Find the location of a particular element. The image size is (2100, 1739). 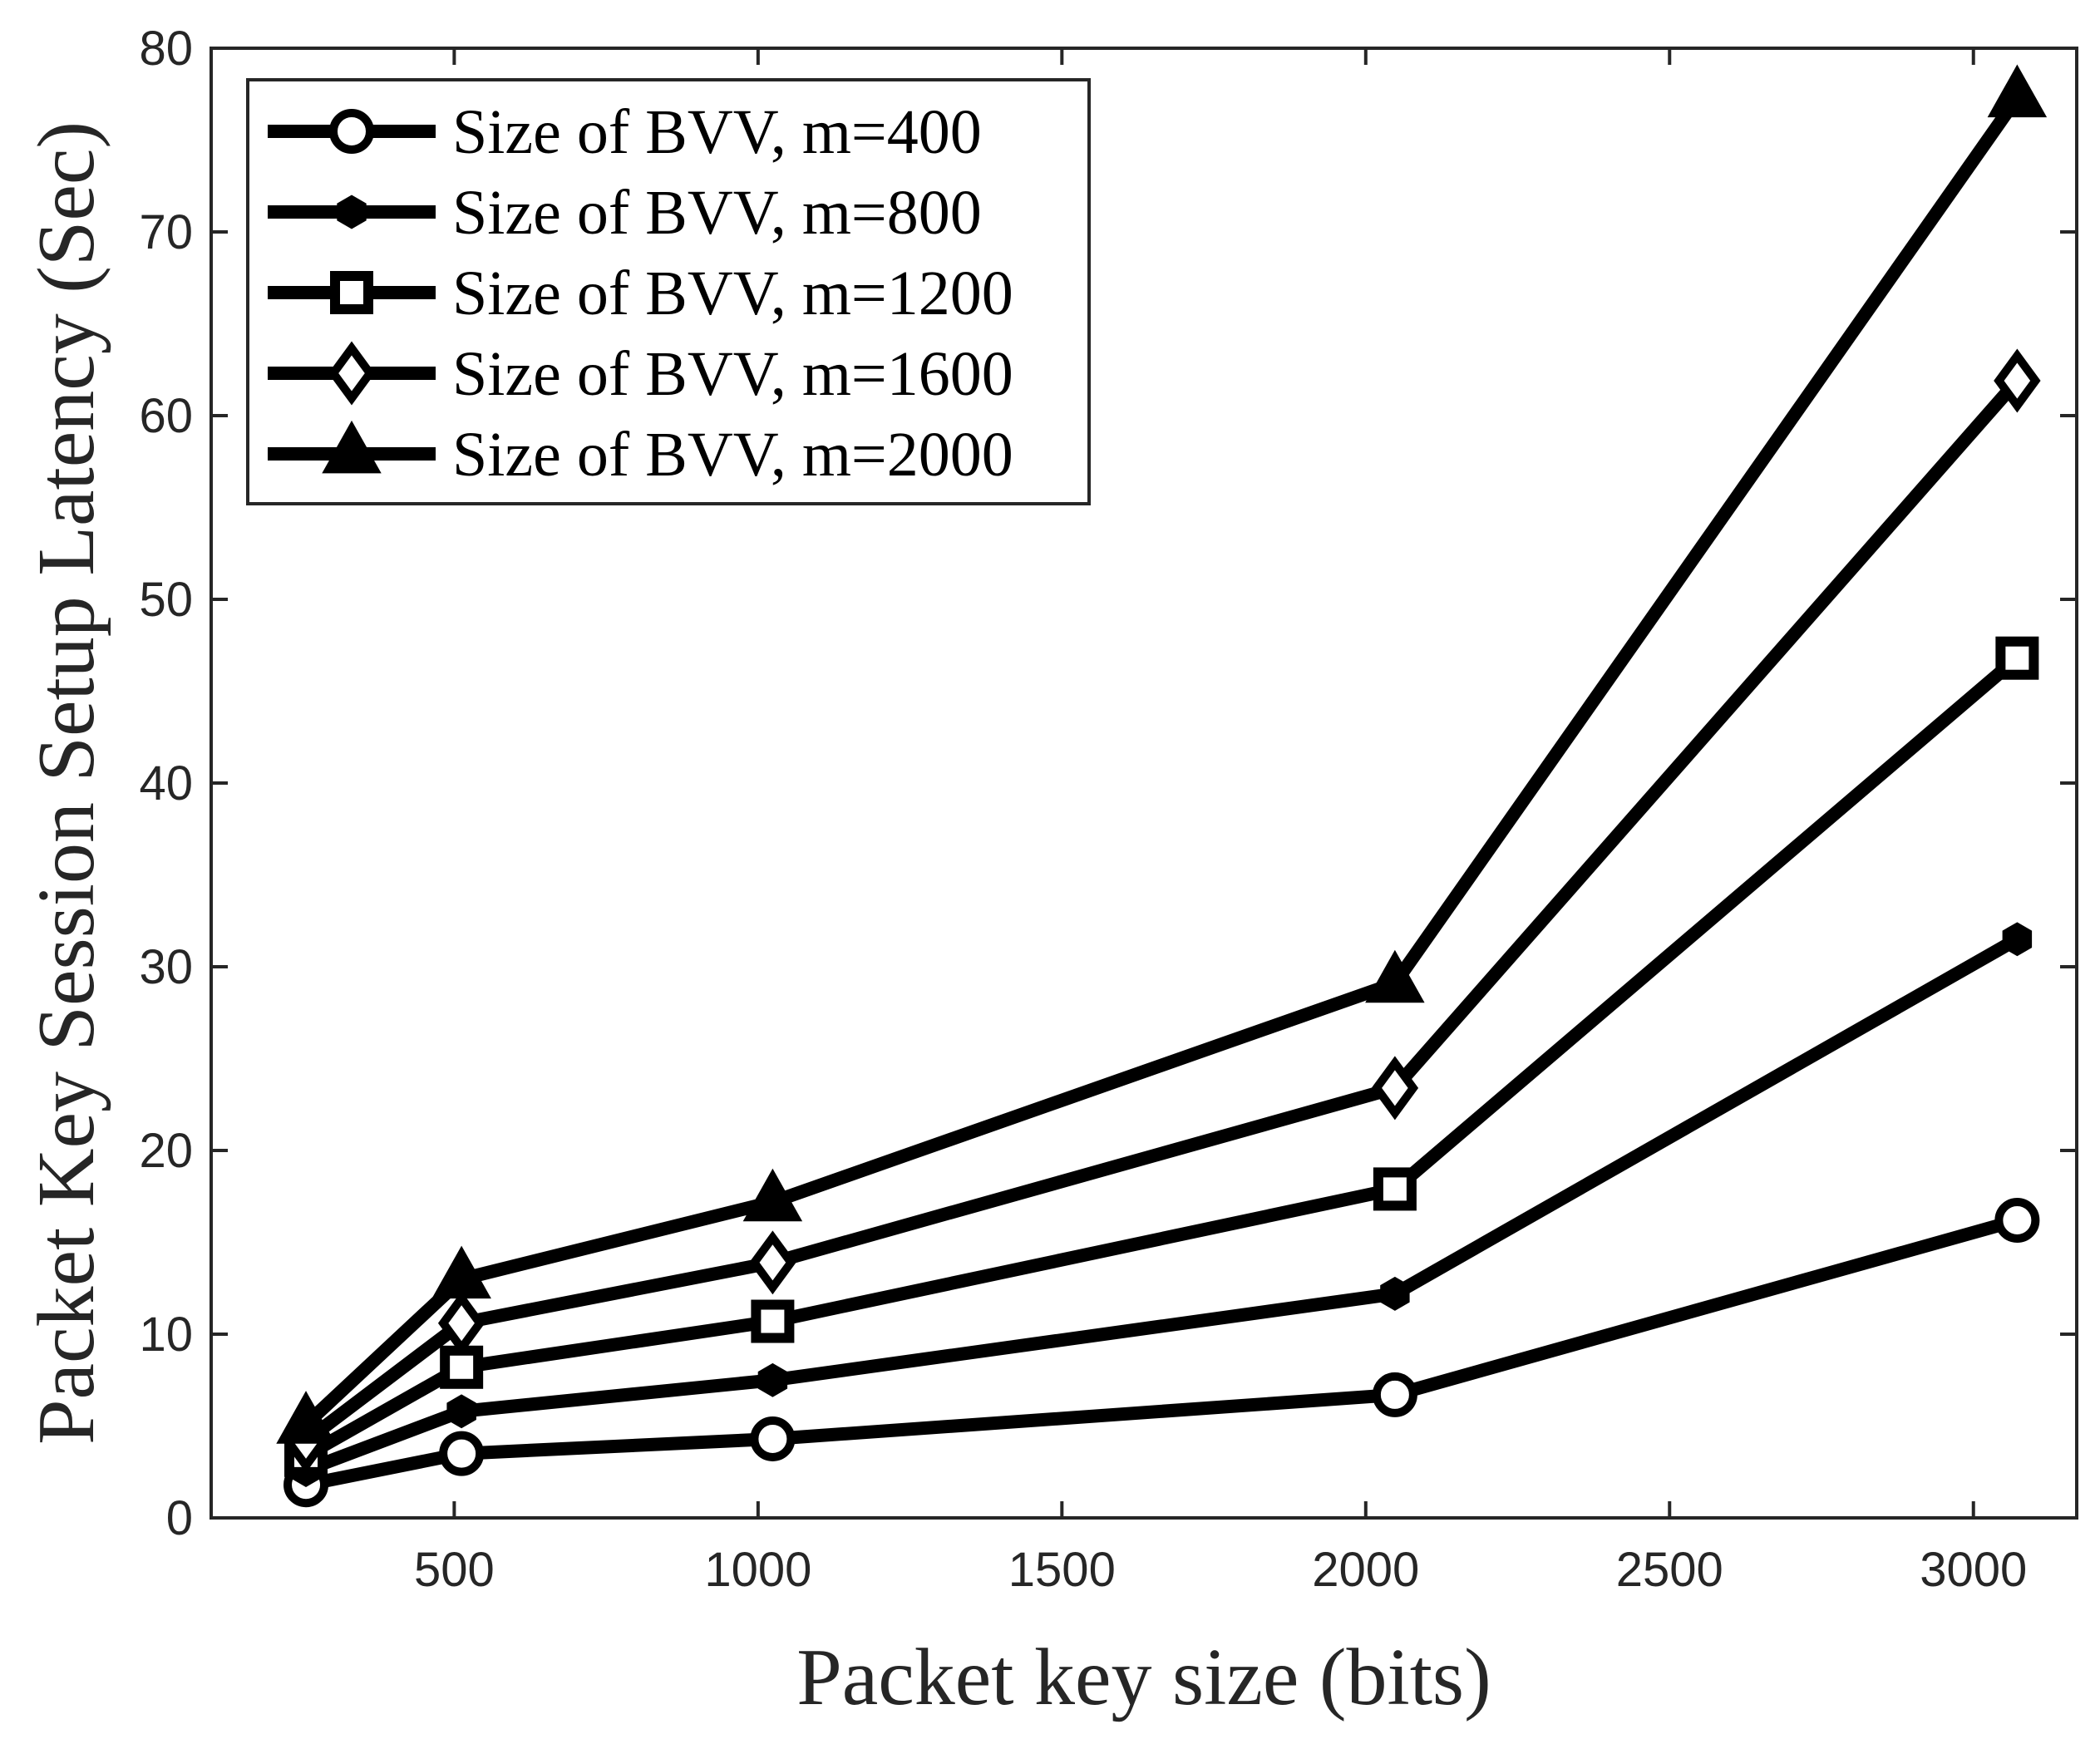

y-tick-label: 60 is located at coordinates (166, 416).